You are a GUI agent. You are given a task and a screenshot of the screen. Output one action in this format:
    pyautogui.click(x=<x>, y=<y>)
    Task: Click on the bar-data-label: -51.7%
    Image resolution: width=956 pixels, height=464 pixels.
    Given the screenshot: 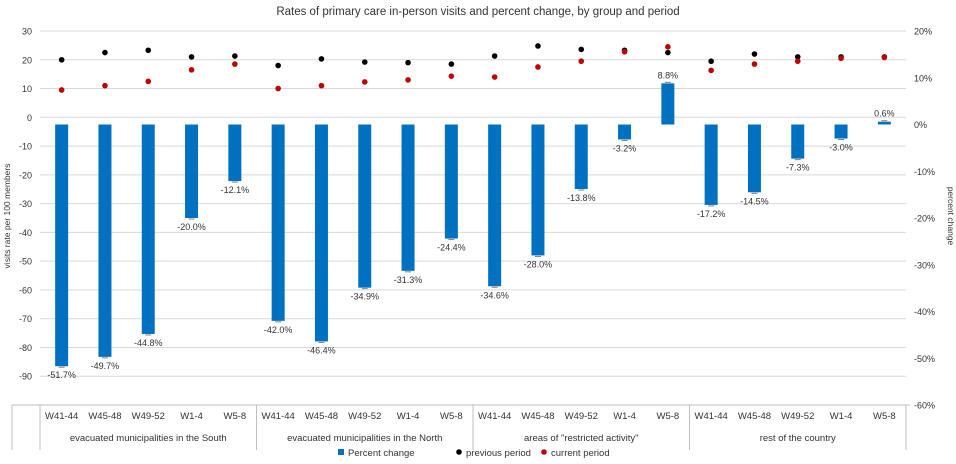 What is the action you would take?
    pyautogui.click(x=61, y=375)
    